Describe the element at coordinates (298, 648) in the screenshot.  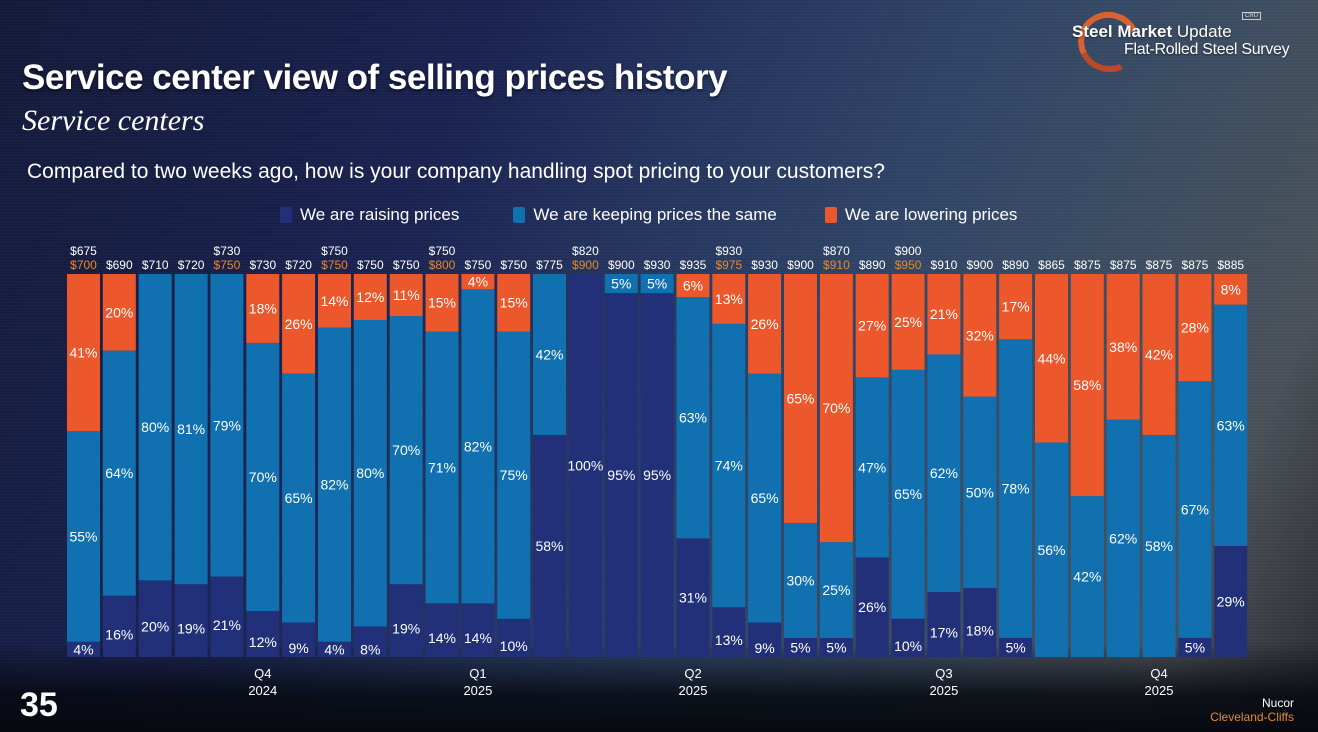
I see `data-label-raising: 9%` at that location.